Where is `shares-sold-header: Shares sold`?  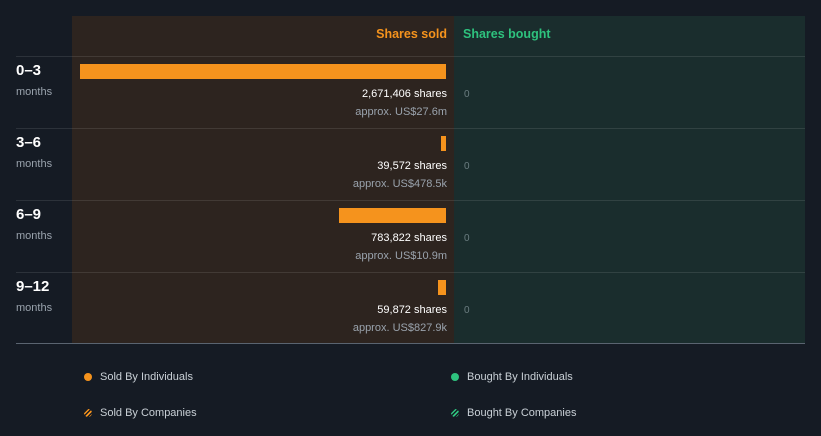
shares-sold-header: Shares sold is located at coordinates (411, 34).